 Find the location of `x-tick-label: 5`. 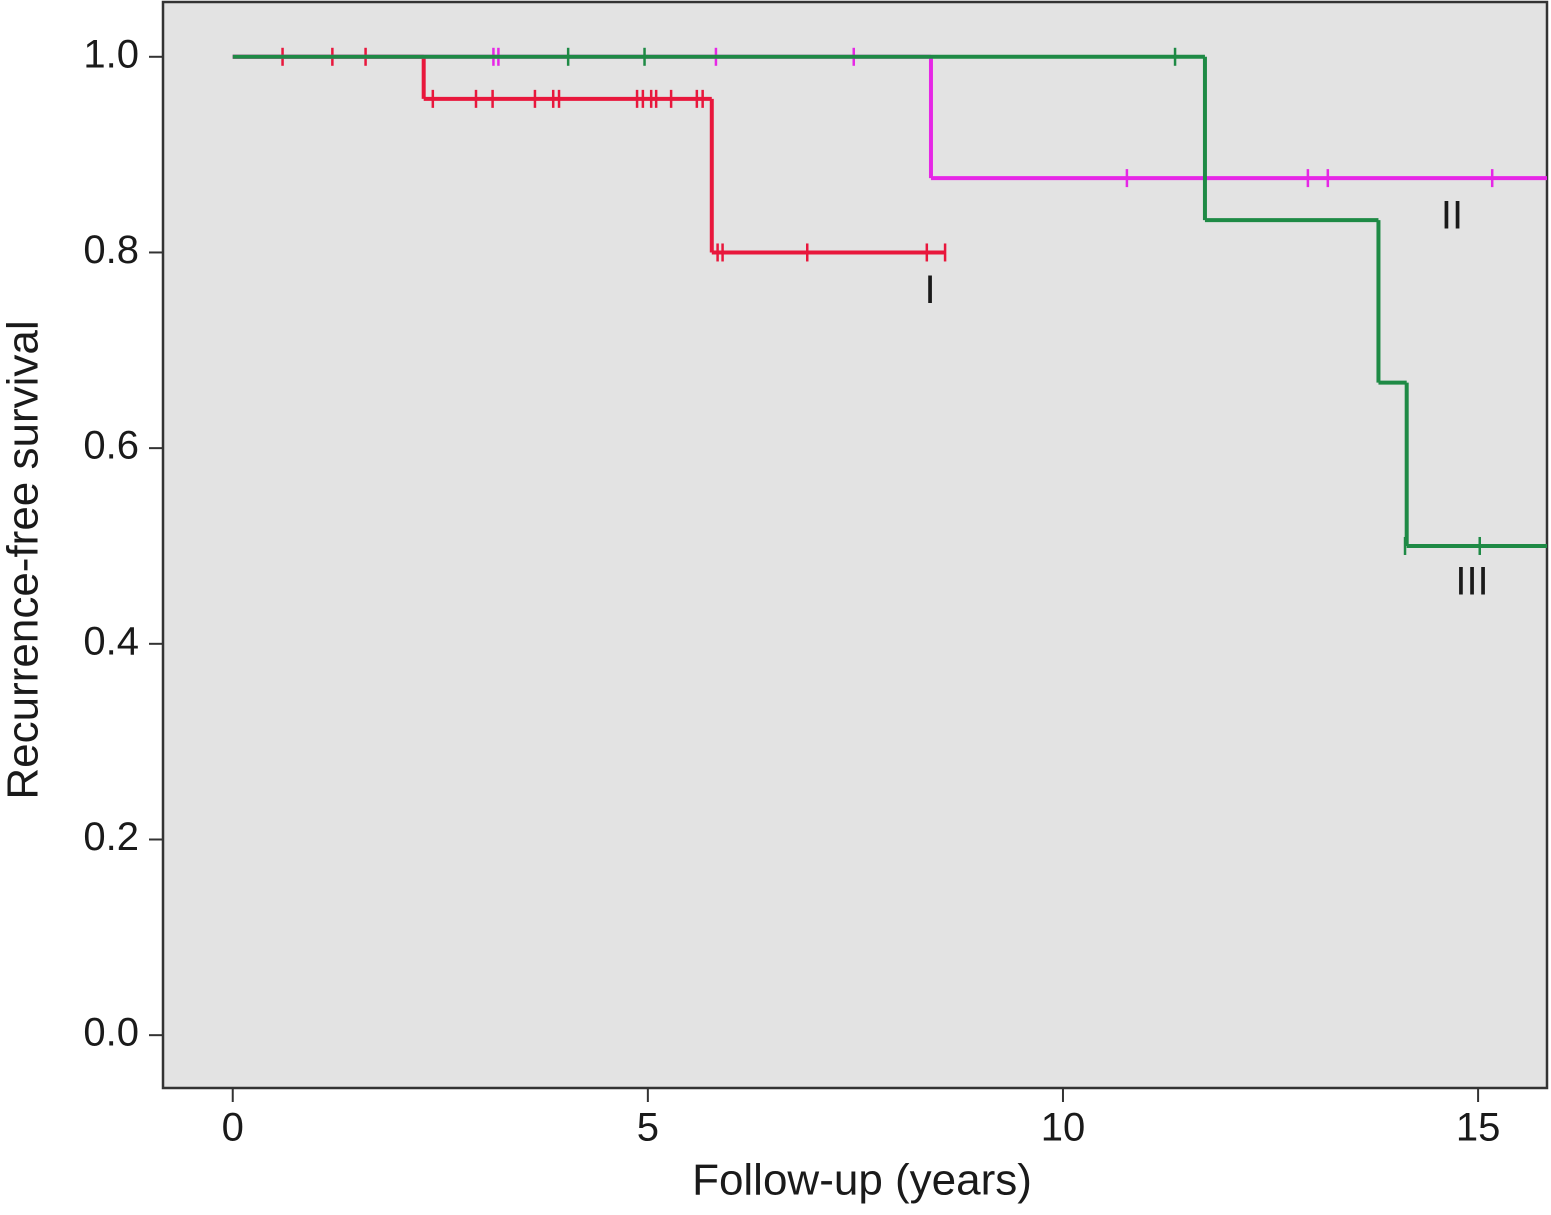

x-tick-label: 5 is located at coordinates (648, 1128).